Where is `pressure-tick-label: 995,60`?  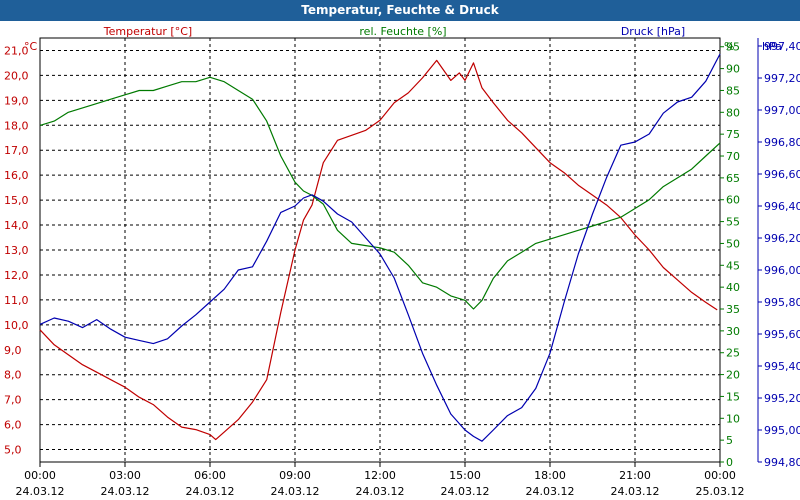 pressure-tick-label: 995,60 is located at coordinates (782, 334).